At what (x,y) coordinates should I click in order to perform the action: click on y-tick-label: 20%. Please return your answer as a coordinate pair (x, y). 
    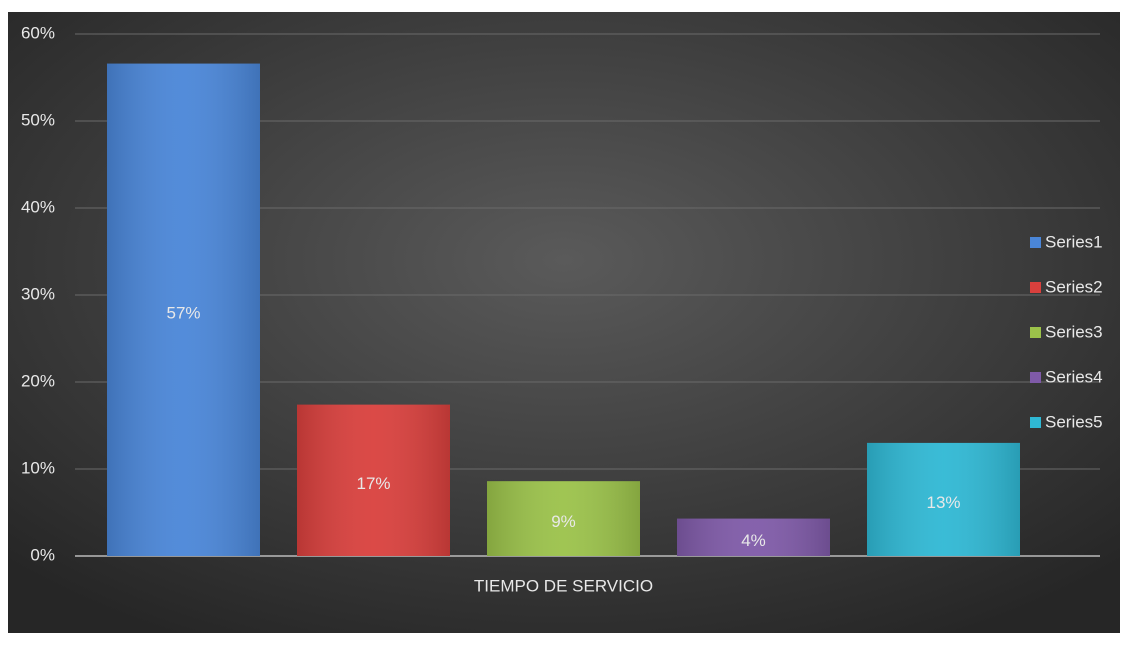
    Looking at the image, I should click on (38, 380).